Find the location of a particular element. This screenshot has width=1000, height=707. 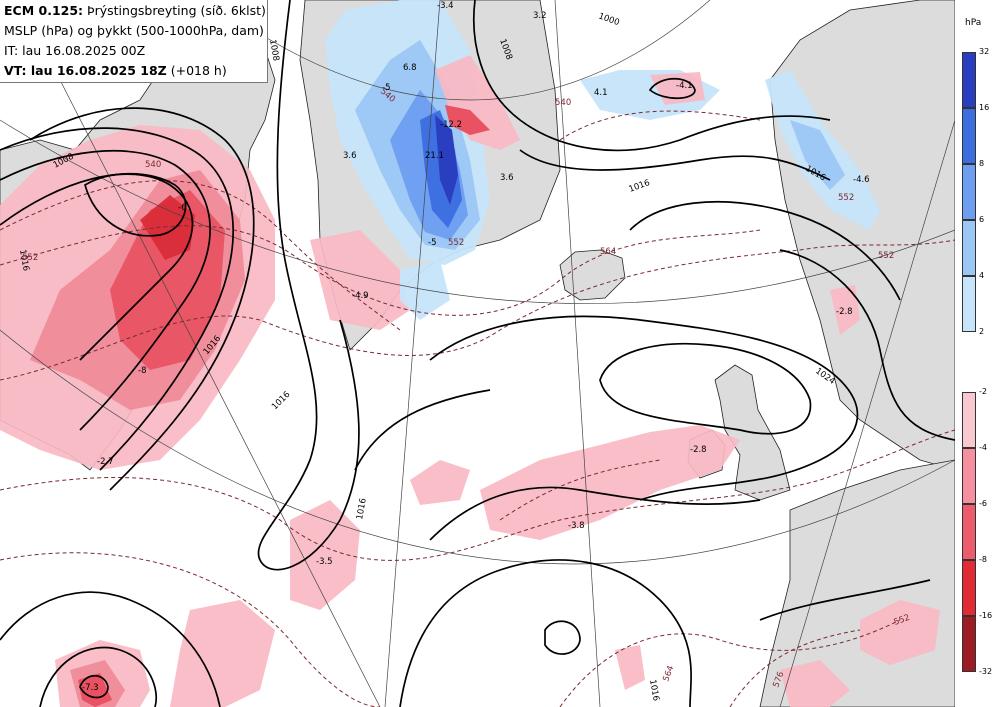

legend-unit: hPa is located at coordinates (973, 23).